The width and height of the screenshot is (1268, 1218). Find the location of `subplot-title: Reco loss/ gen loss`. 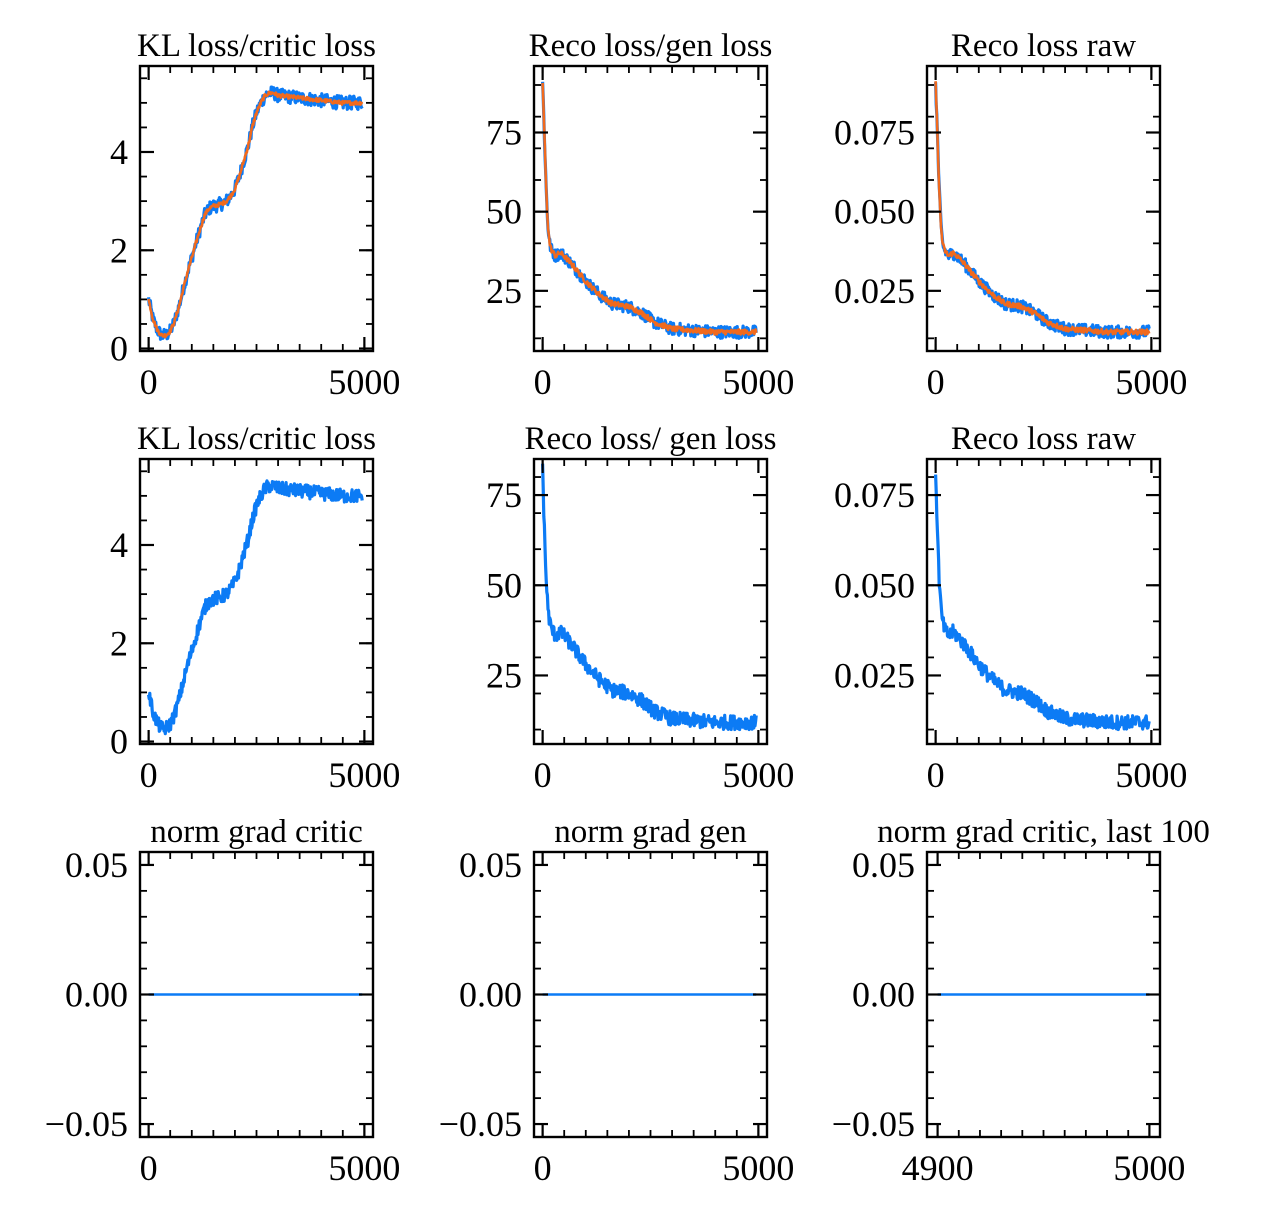

subplot-title: Reco loss/ gen loss is located at coordinates (650, 439).